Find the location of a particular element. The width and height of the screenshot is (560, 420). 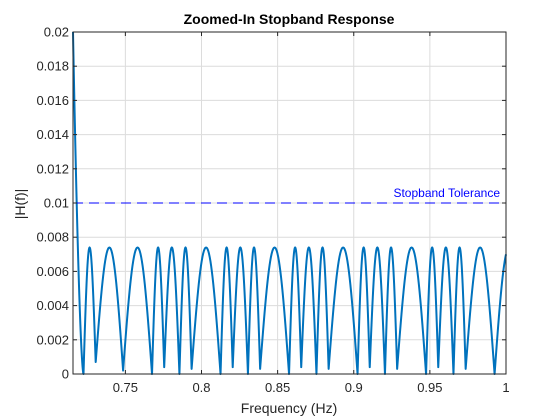

x-tick-label: 0.9 is located at coordinates (354, 387).